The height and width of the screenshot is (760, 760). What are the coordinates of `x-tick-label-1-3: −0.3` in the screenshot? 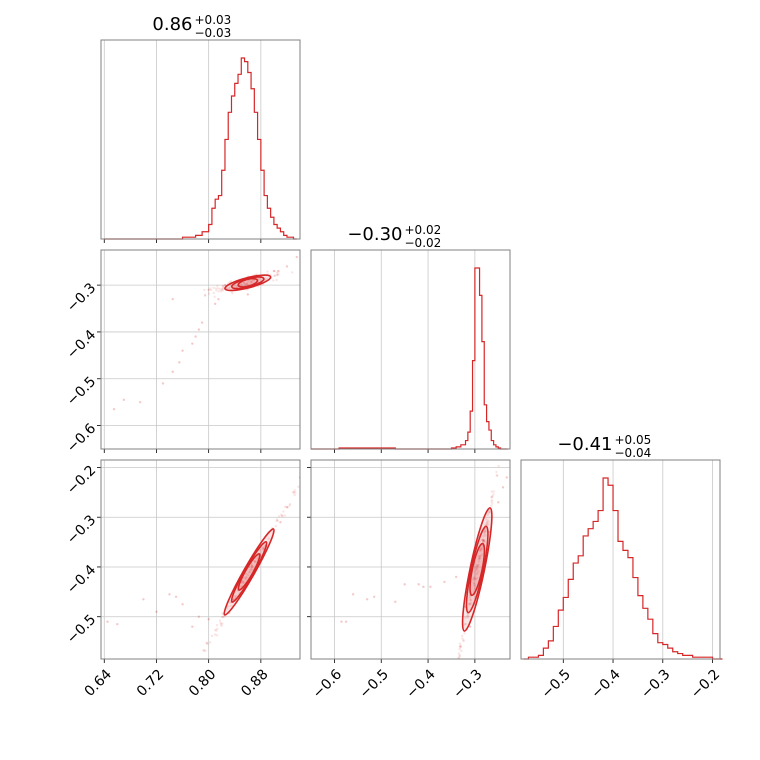 It's located at (467, 683).